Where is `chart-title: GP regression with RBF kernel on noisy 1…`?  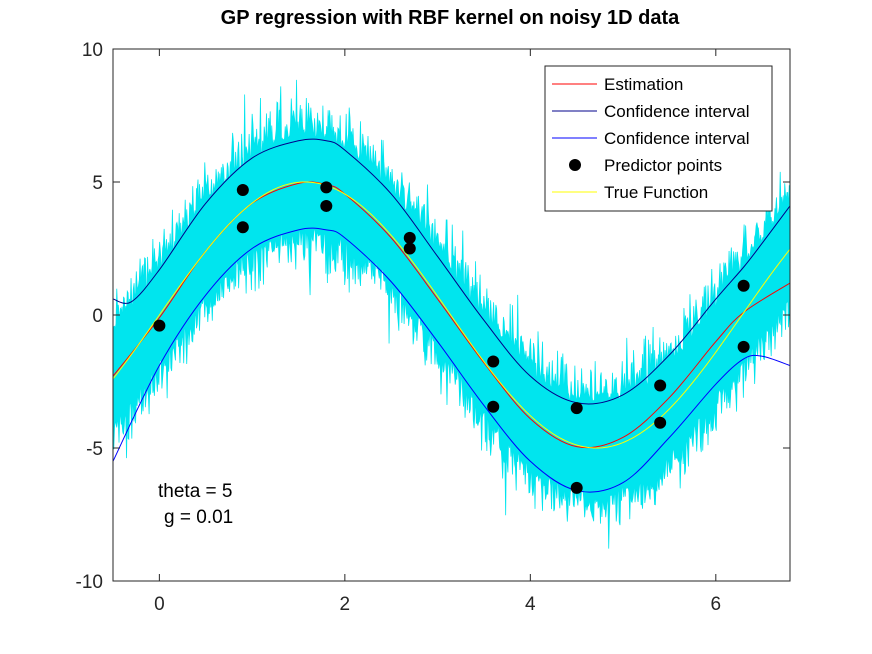 chart-title: GP regression with RBF kernel on noisy 1… is located at coordinates (451, 18).